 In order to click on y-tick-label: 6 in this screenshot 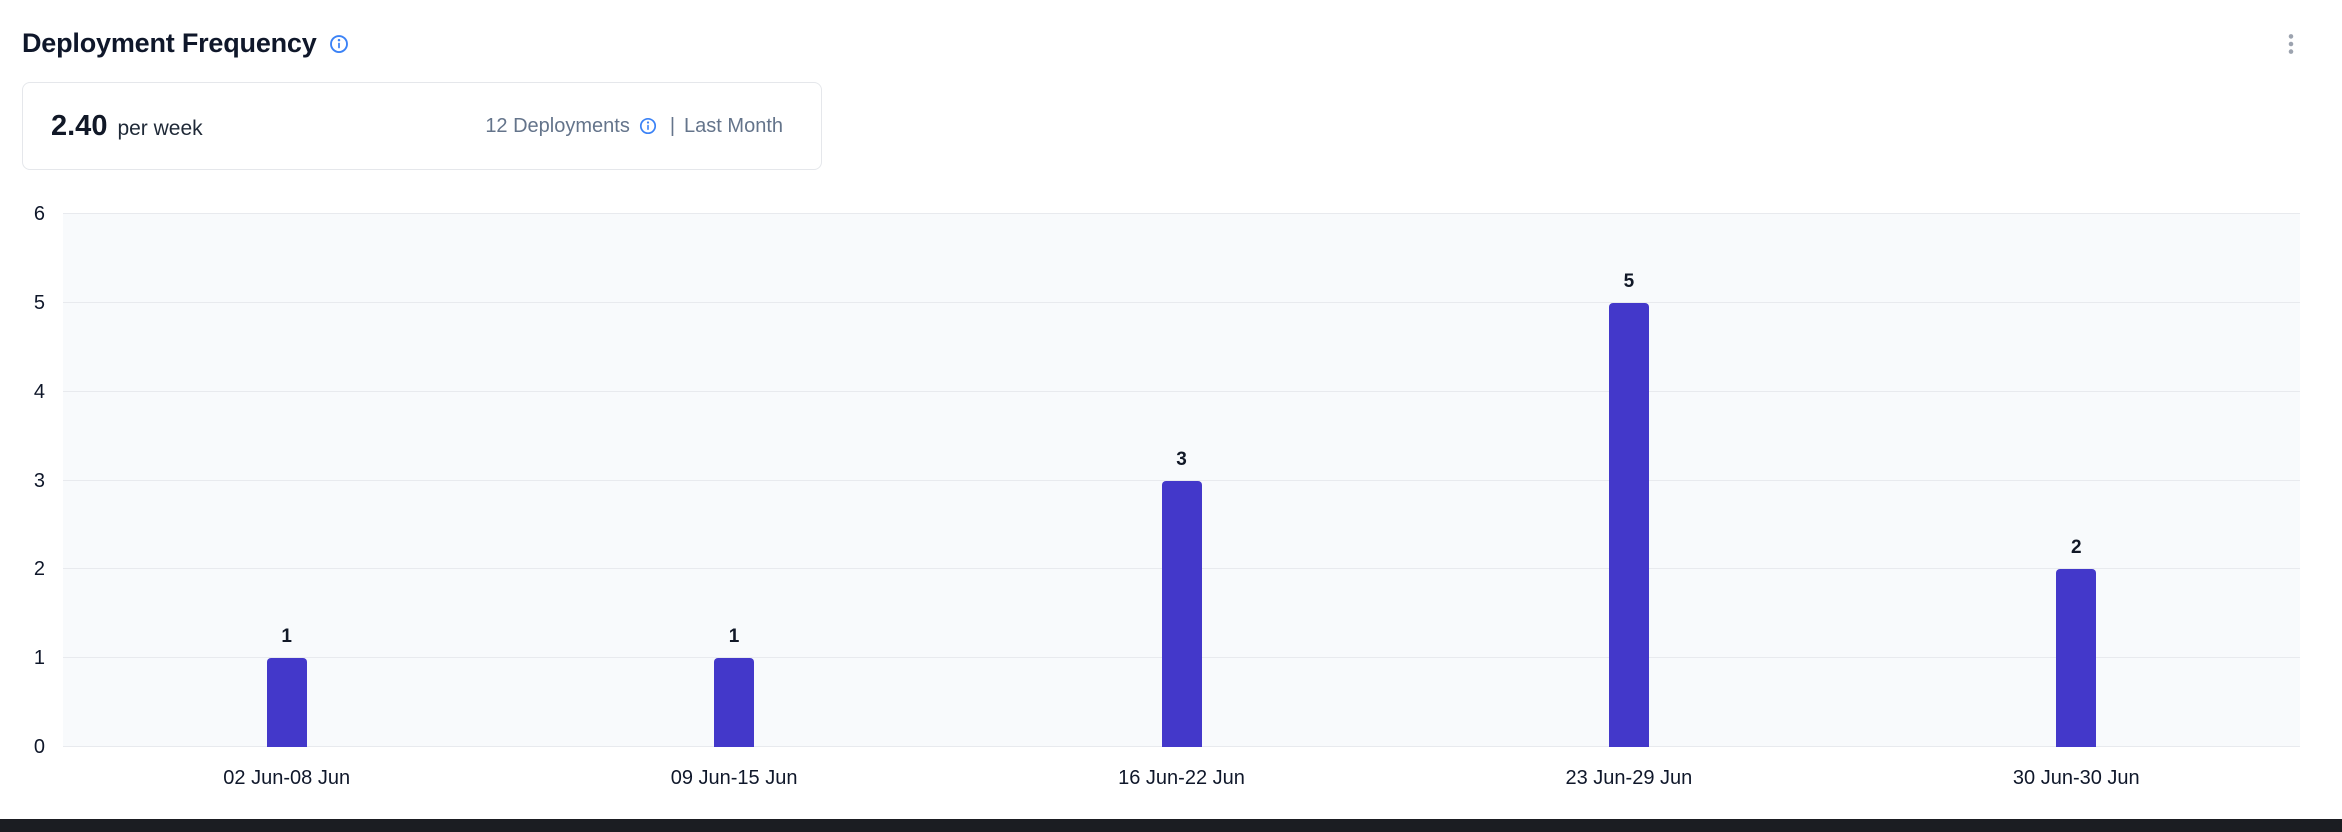, I will do `click(39, 214)`.